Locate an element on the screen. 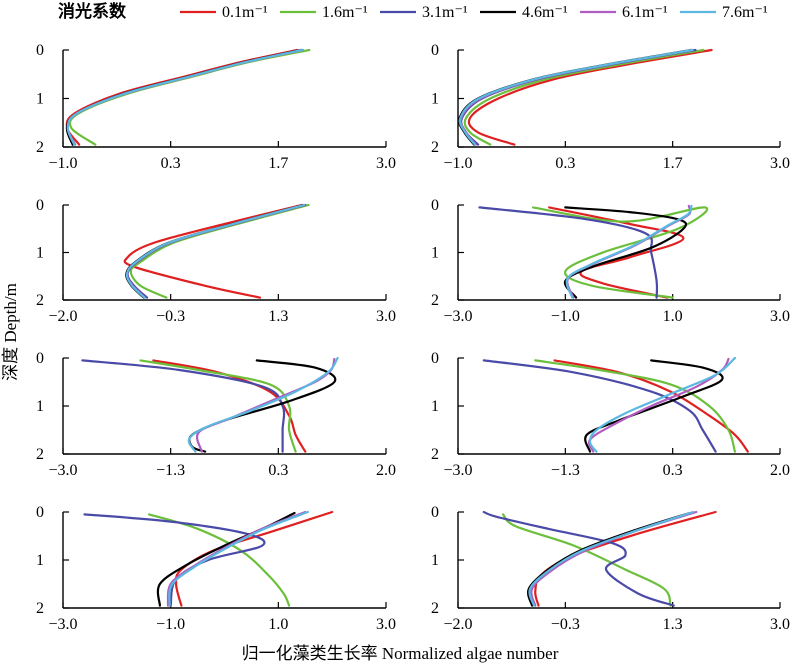 Image resolution: width=800 pixels, height=664 pixels. panel: 0 1 2−2.0 −0.3 1.3 3.0 is located at coordinates (216, 261).